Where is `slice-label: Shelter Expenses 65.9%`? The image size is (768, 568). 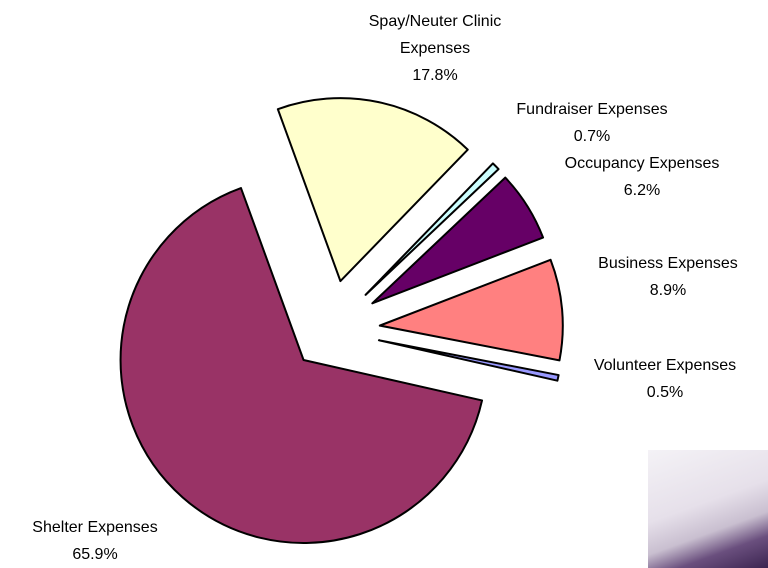 slice-label: Shelter Expenses 65.9% is located at coordinates (95, 541).